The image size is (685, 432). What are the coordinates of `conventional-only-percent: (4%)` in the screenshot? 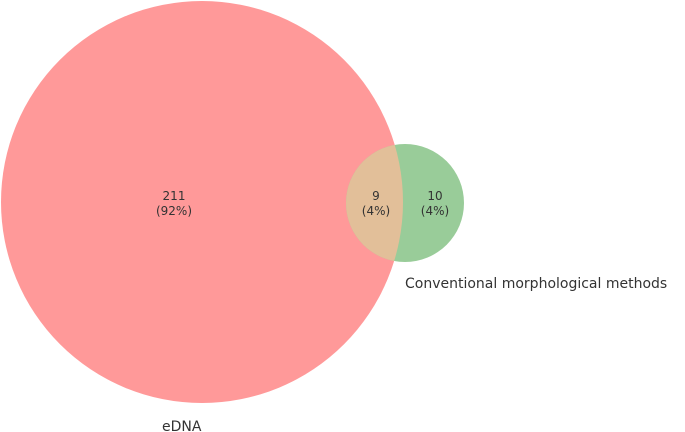 It's located at (435, 211).